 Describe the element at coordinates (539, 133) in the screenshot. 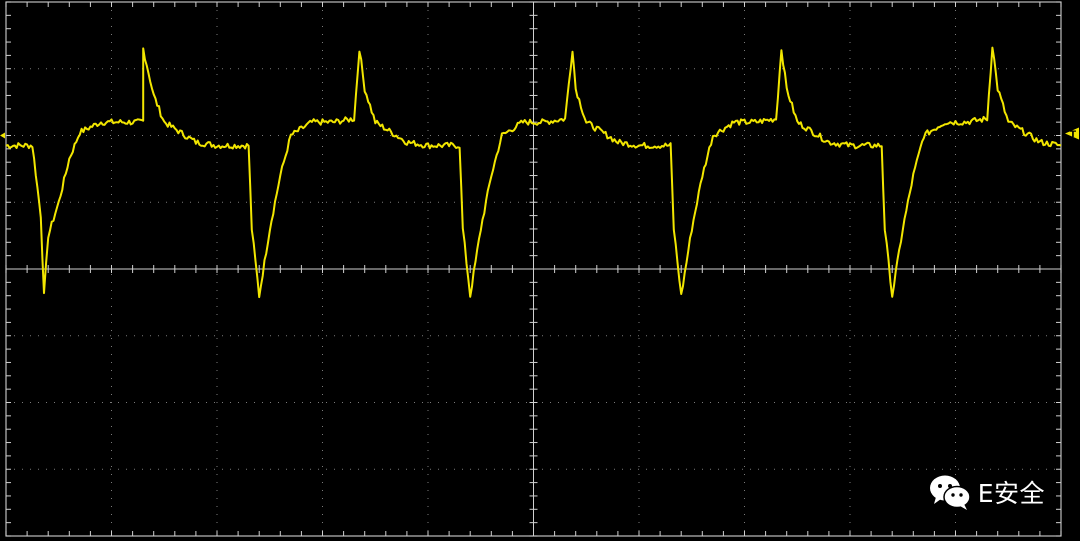

I see `trigger-markers: T` at that location.